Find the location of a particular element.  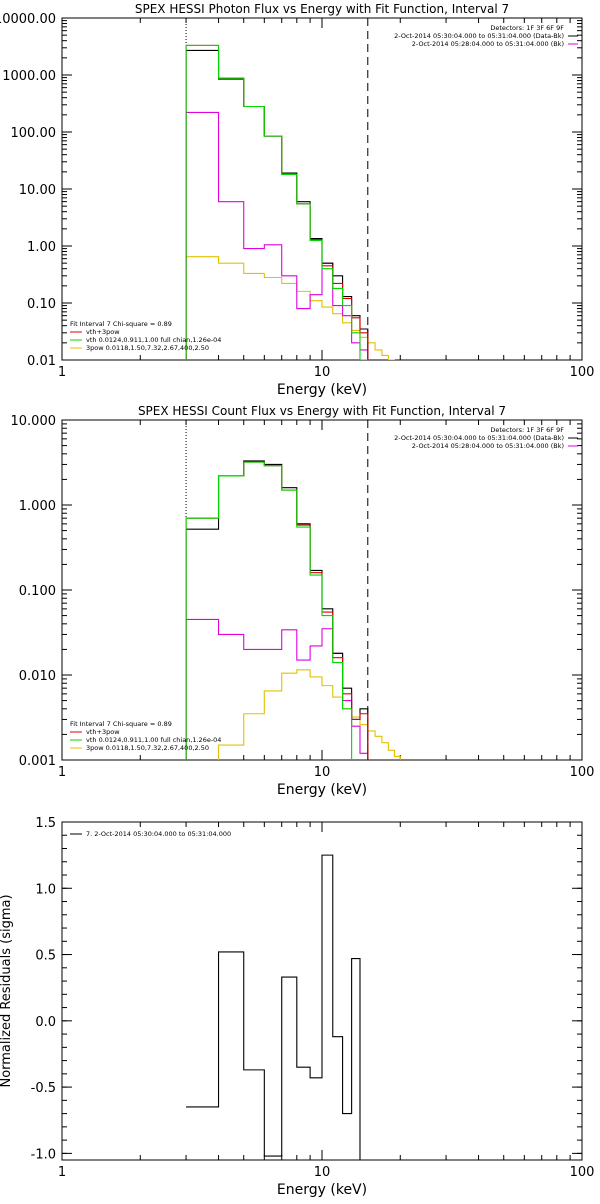

y-tick-label: 0.010 is located at coordinates (37, 676).